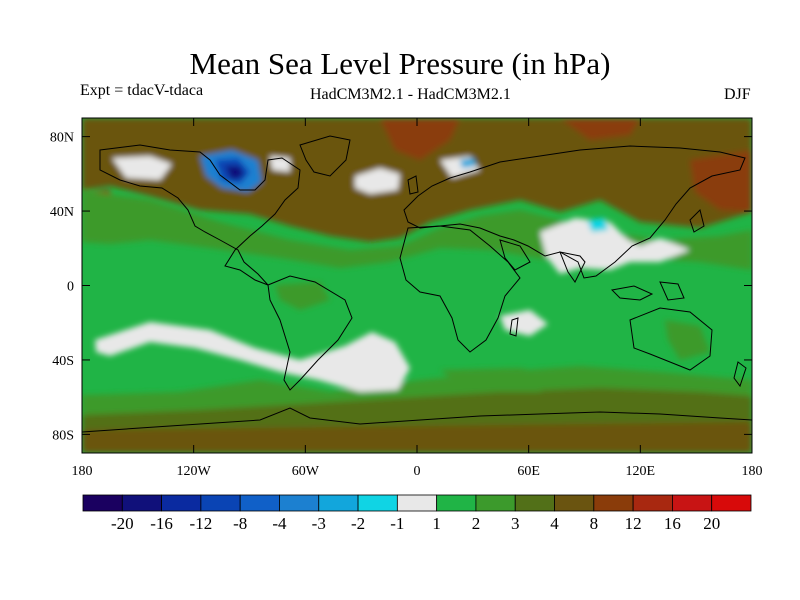  I want to click on latitude-labels: 80N 40N 0 40S 80S, so click(62, 287).